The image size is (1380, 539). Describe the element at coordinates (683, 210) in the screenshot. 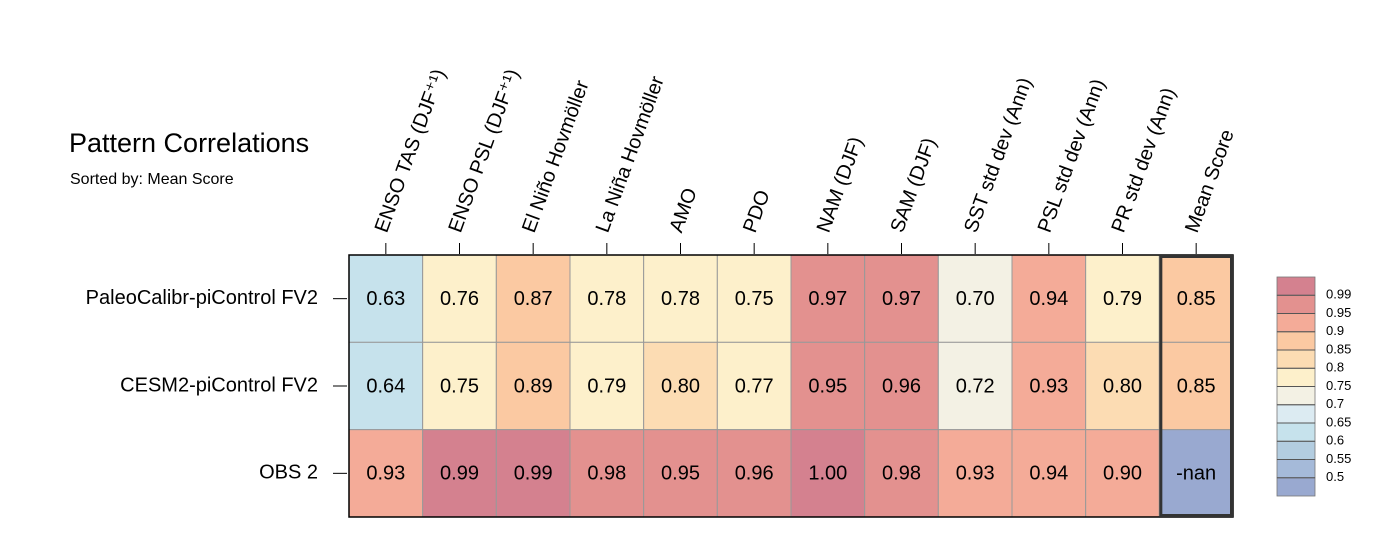

I see `column-label: AMO` at that location.